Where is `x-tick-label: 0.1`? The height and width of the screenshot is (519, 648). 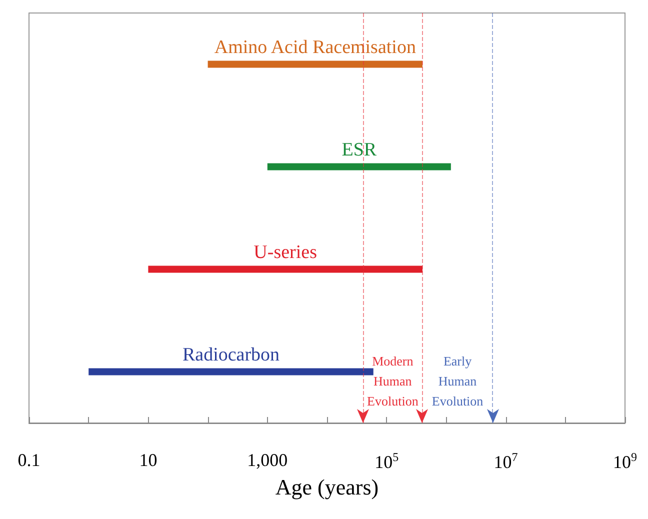 x-tick-label: 0.1 is located at coordinates (29, 460).